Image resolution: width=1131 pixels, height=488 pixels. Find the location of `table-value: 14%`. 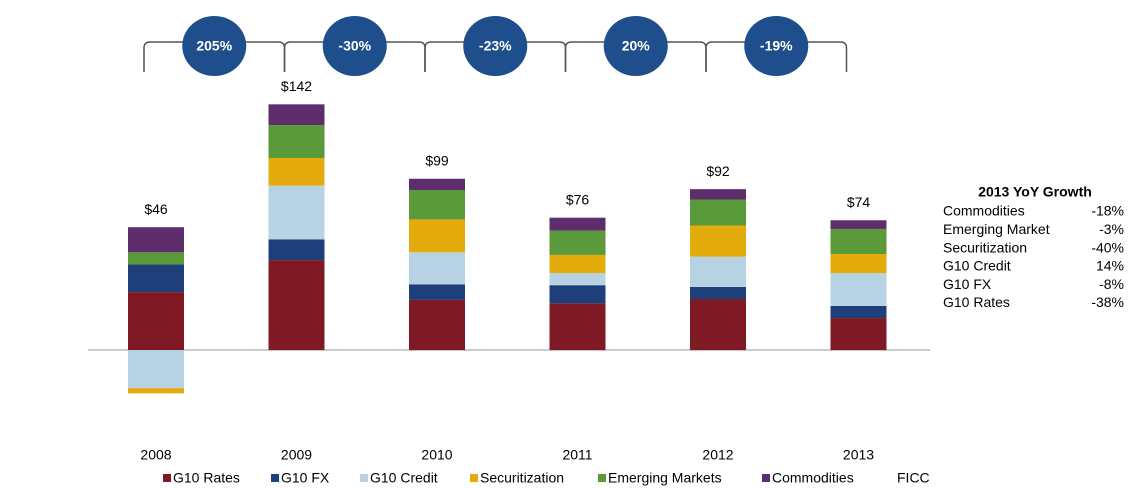

table-value: 14% is located at coordinates (1110, 266).